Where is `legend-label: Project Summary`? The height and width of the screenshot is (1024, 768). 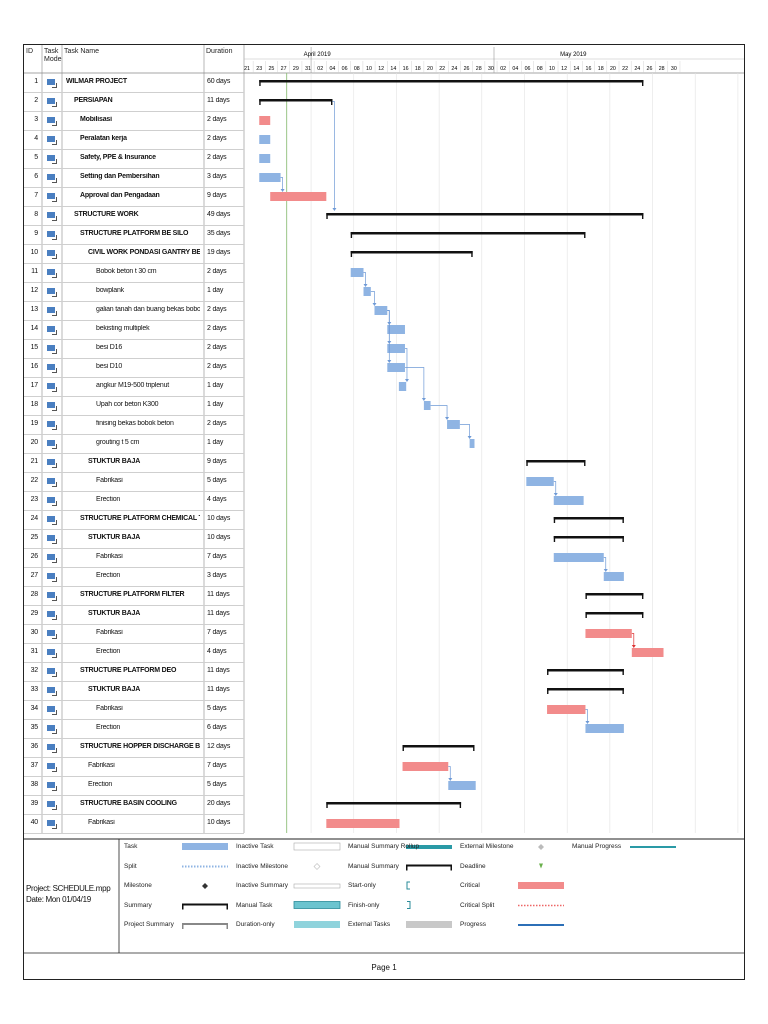 legend-label: Project Summary is located at coordinates (149, 924).